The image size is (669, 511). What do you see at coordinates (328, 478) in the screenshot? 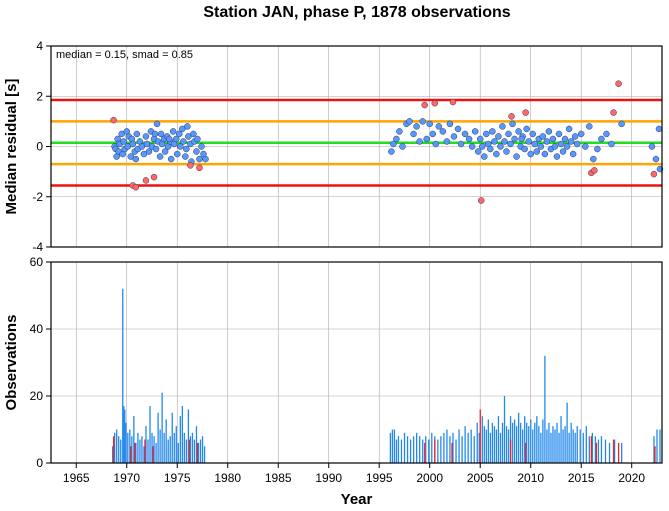
I see `year-x-tick-label: 1990` at bounding box center [328, 478].